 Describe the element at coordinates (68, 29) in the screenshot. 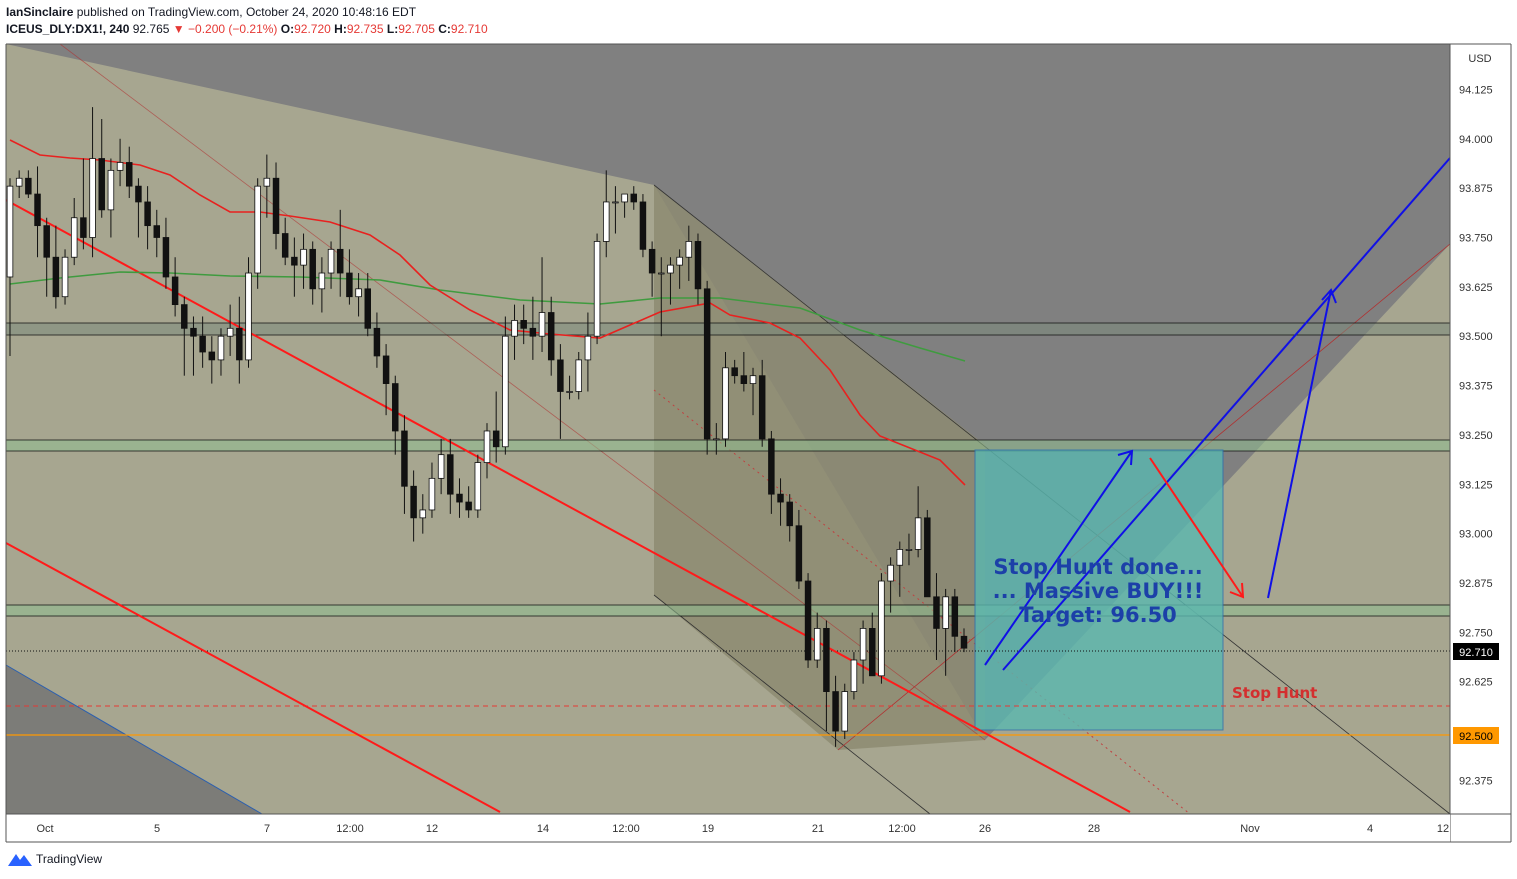

I see `symbol-label: ICEUS_DLY:DX1!, 240` at that location.